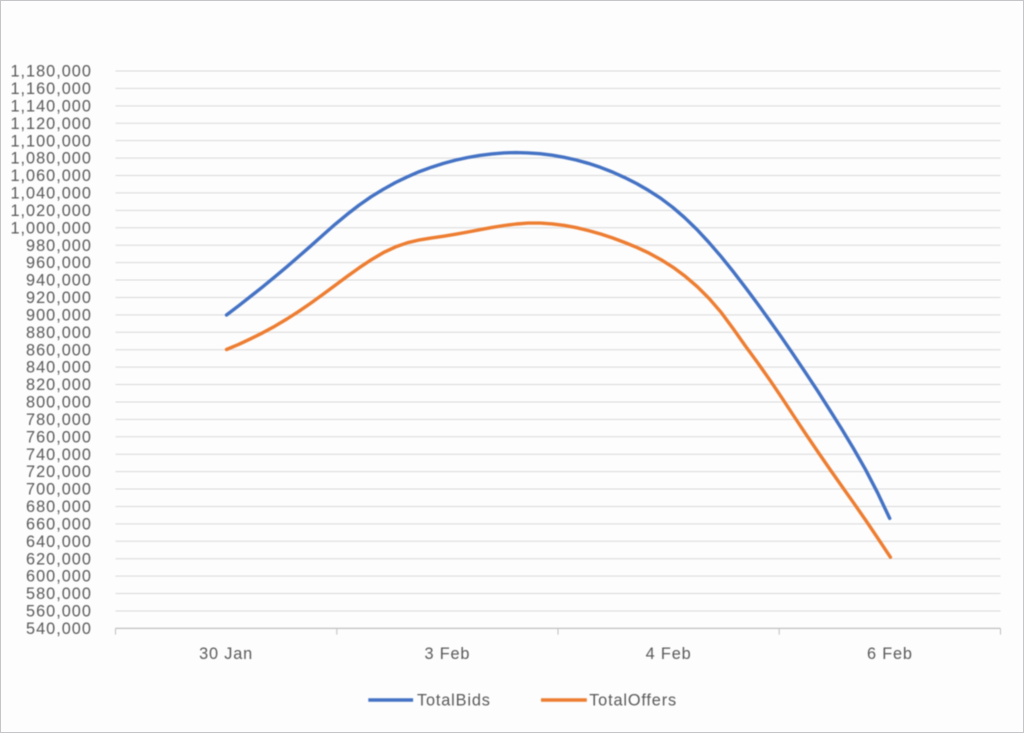 The image size is (1024, 733). Describe the element at coordinates (50, 141) in the screenshot. I see `svg-text: 1,100,000` at that location.